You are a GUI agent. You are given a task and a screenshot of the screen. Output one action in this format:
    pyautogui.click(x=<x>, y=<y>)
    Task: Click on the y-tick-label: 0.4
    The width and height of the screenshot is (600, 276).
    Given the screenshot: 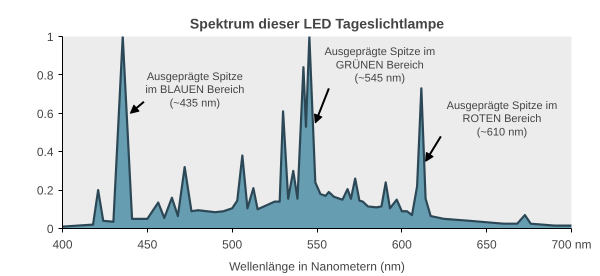 What is the action you would take?
    pyautogui.click(x=45, y=152)
    